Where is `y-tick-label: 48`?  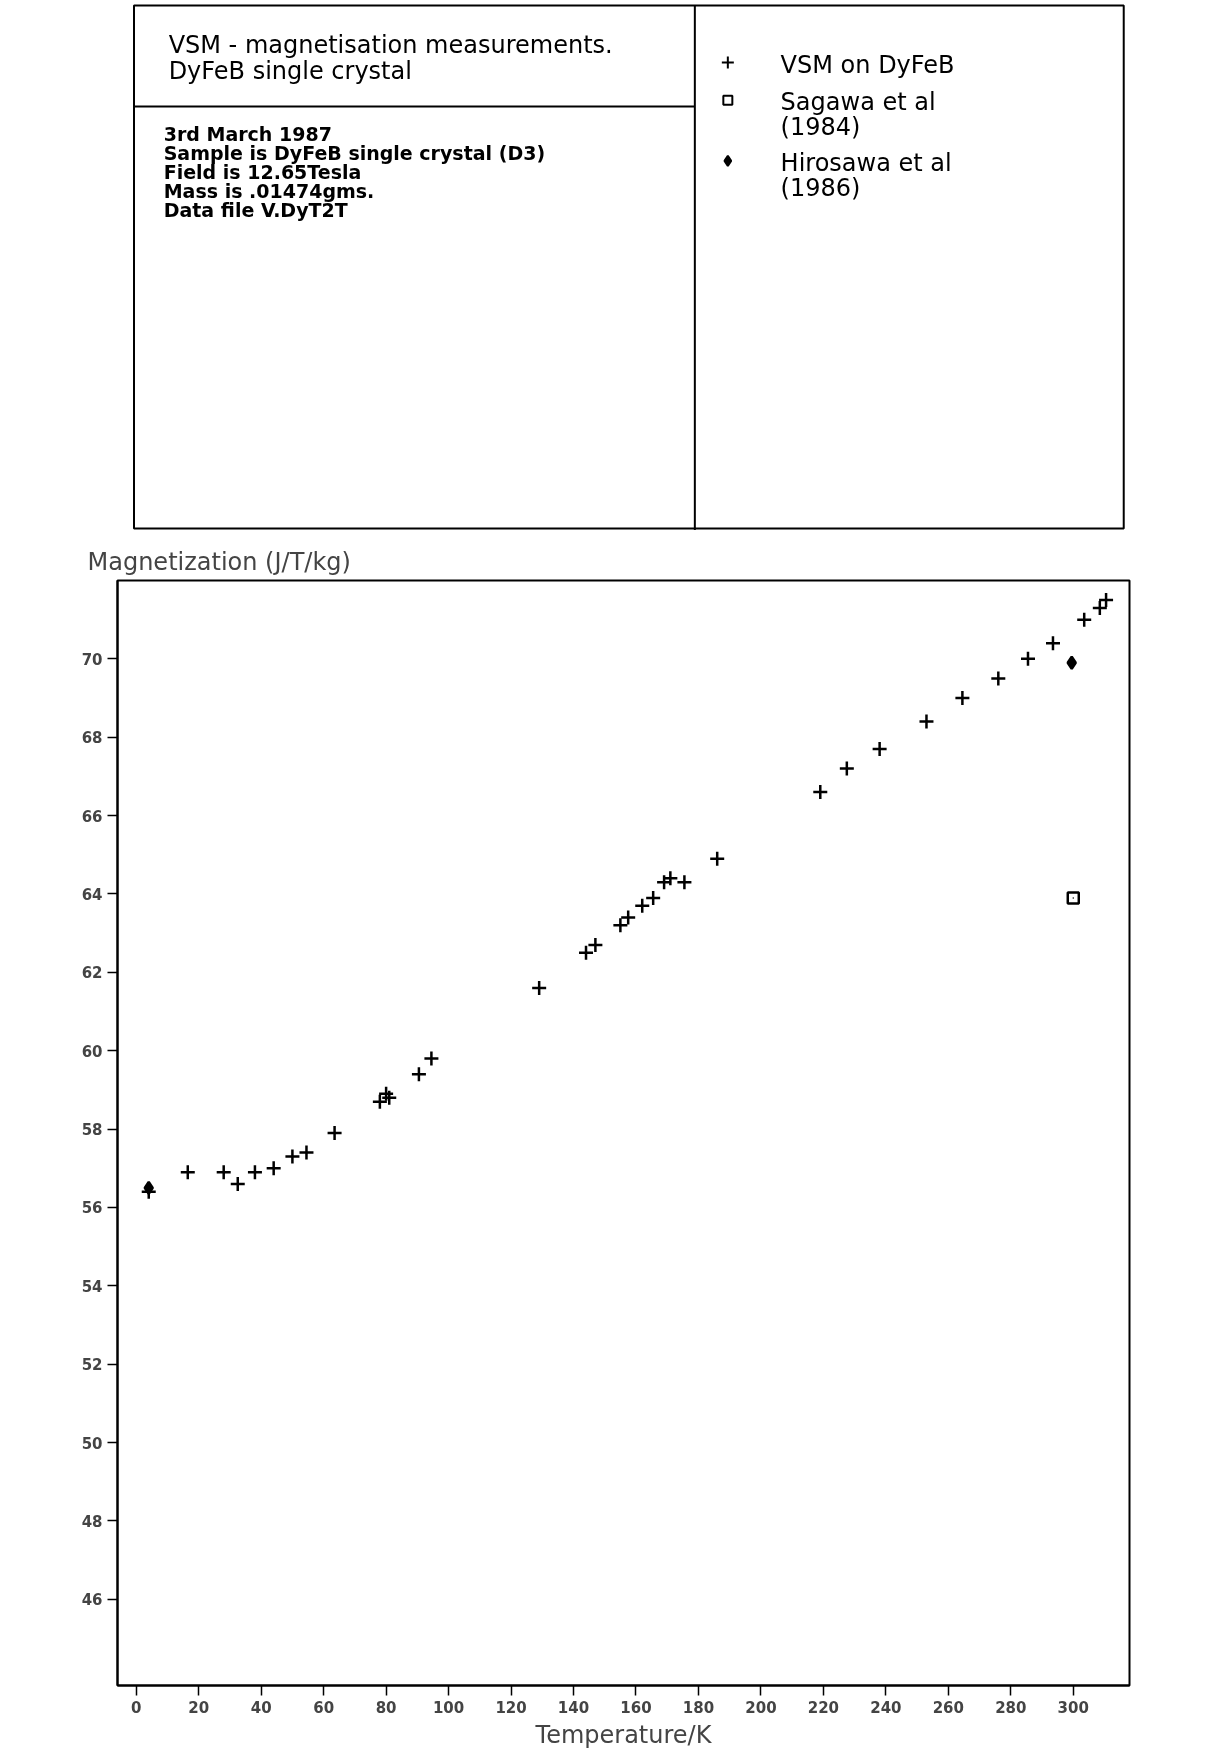
y-tick-label: 48 is located at coordinates (92, 1521).